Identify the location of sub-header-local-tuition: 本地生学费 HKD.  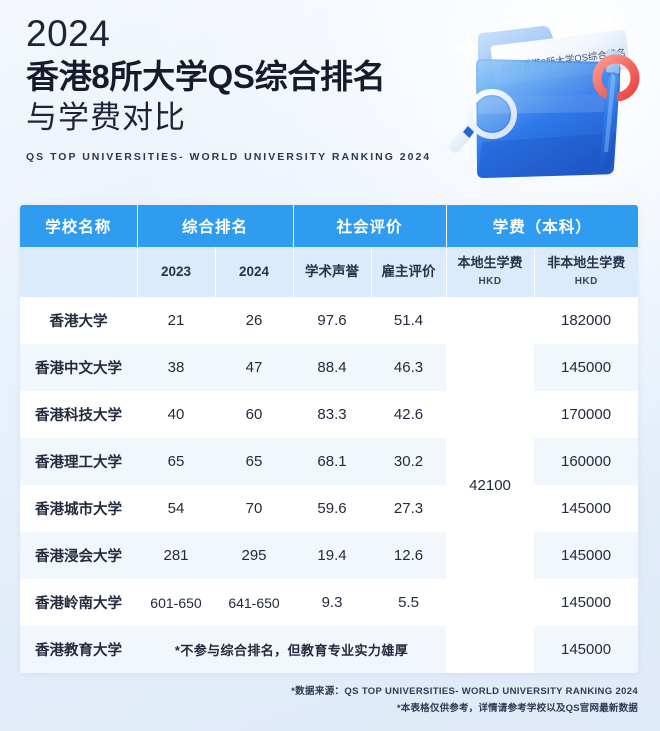
(490, 272).